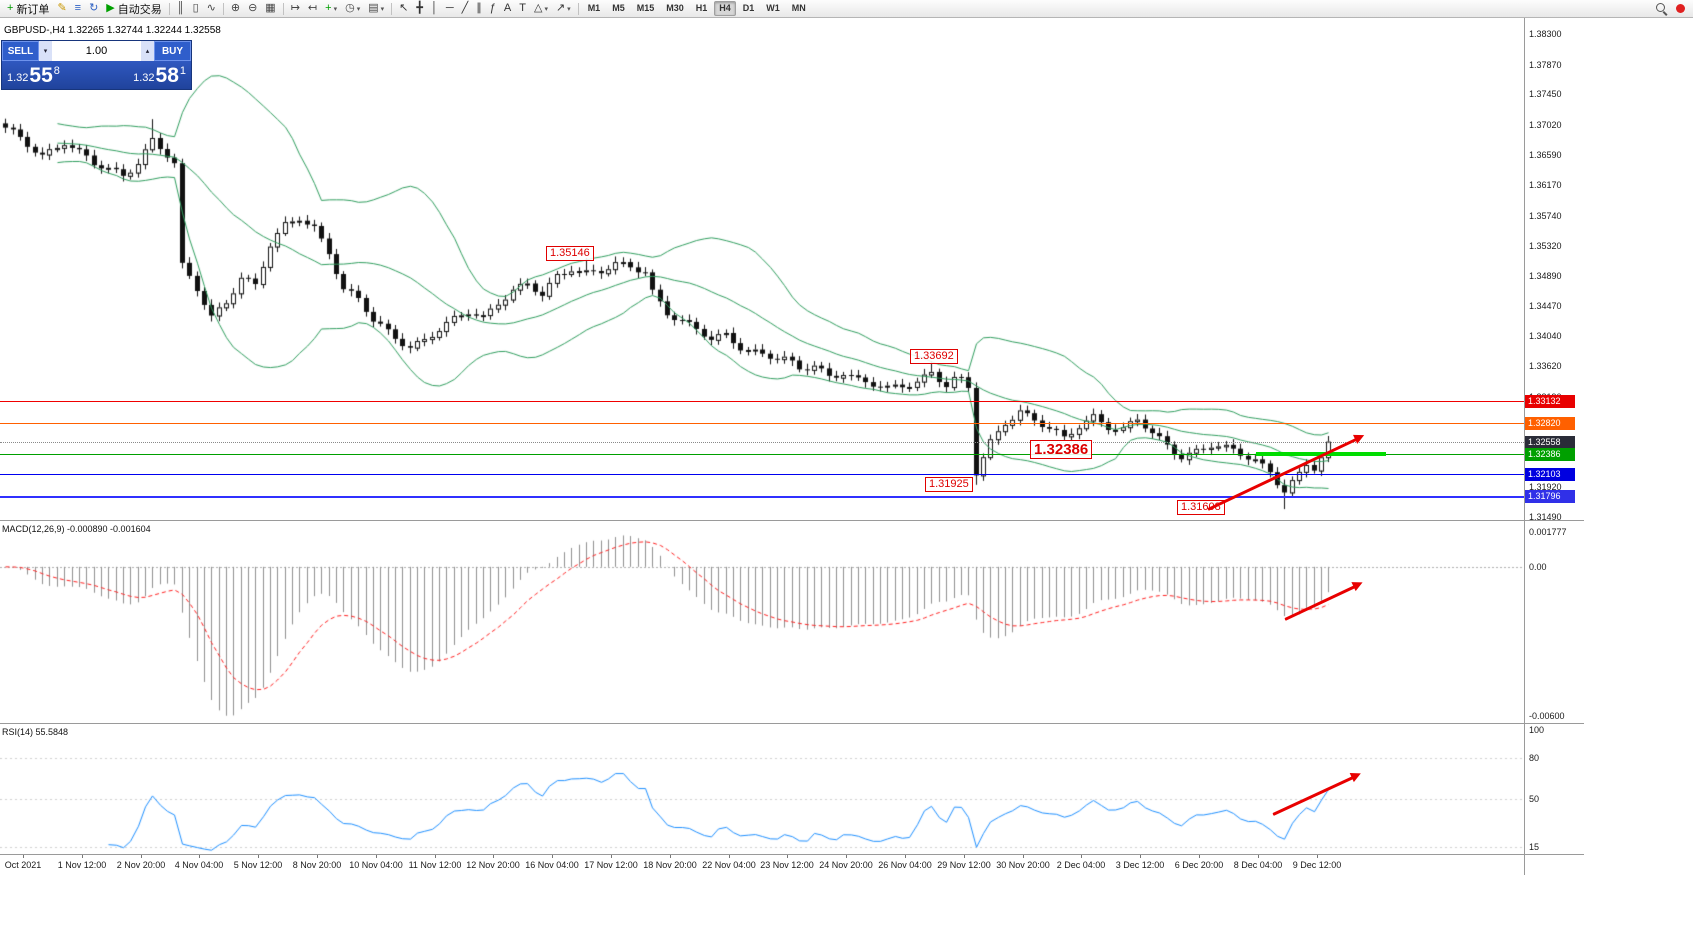 This screenshot has height=942, width=1693. What do you see at coordinates (1661, 8) in the screenshot?
I see `search-icon` at bounding box center [1661, 8].